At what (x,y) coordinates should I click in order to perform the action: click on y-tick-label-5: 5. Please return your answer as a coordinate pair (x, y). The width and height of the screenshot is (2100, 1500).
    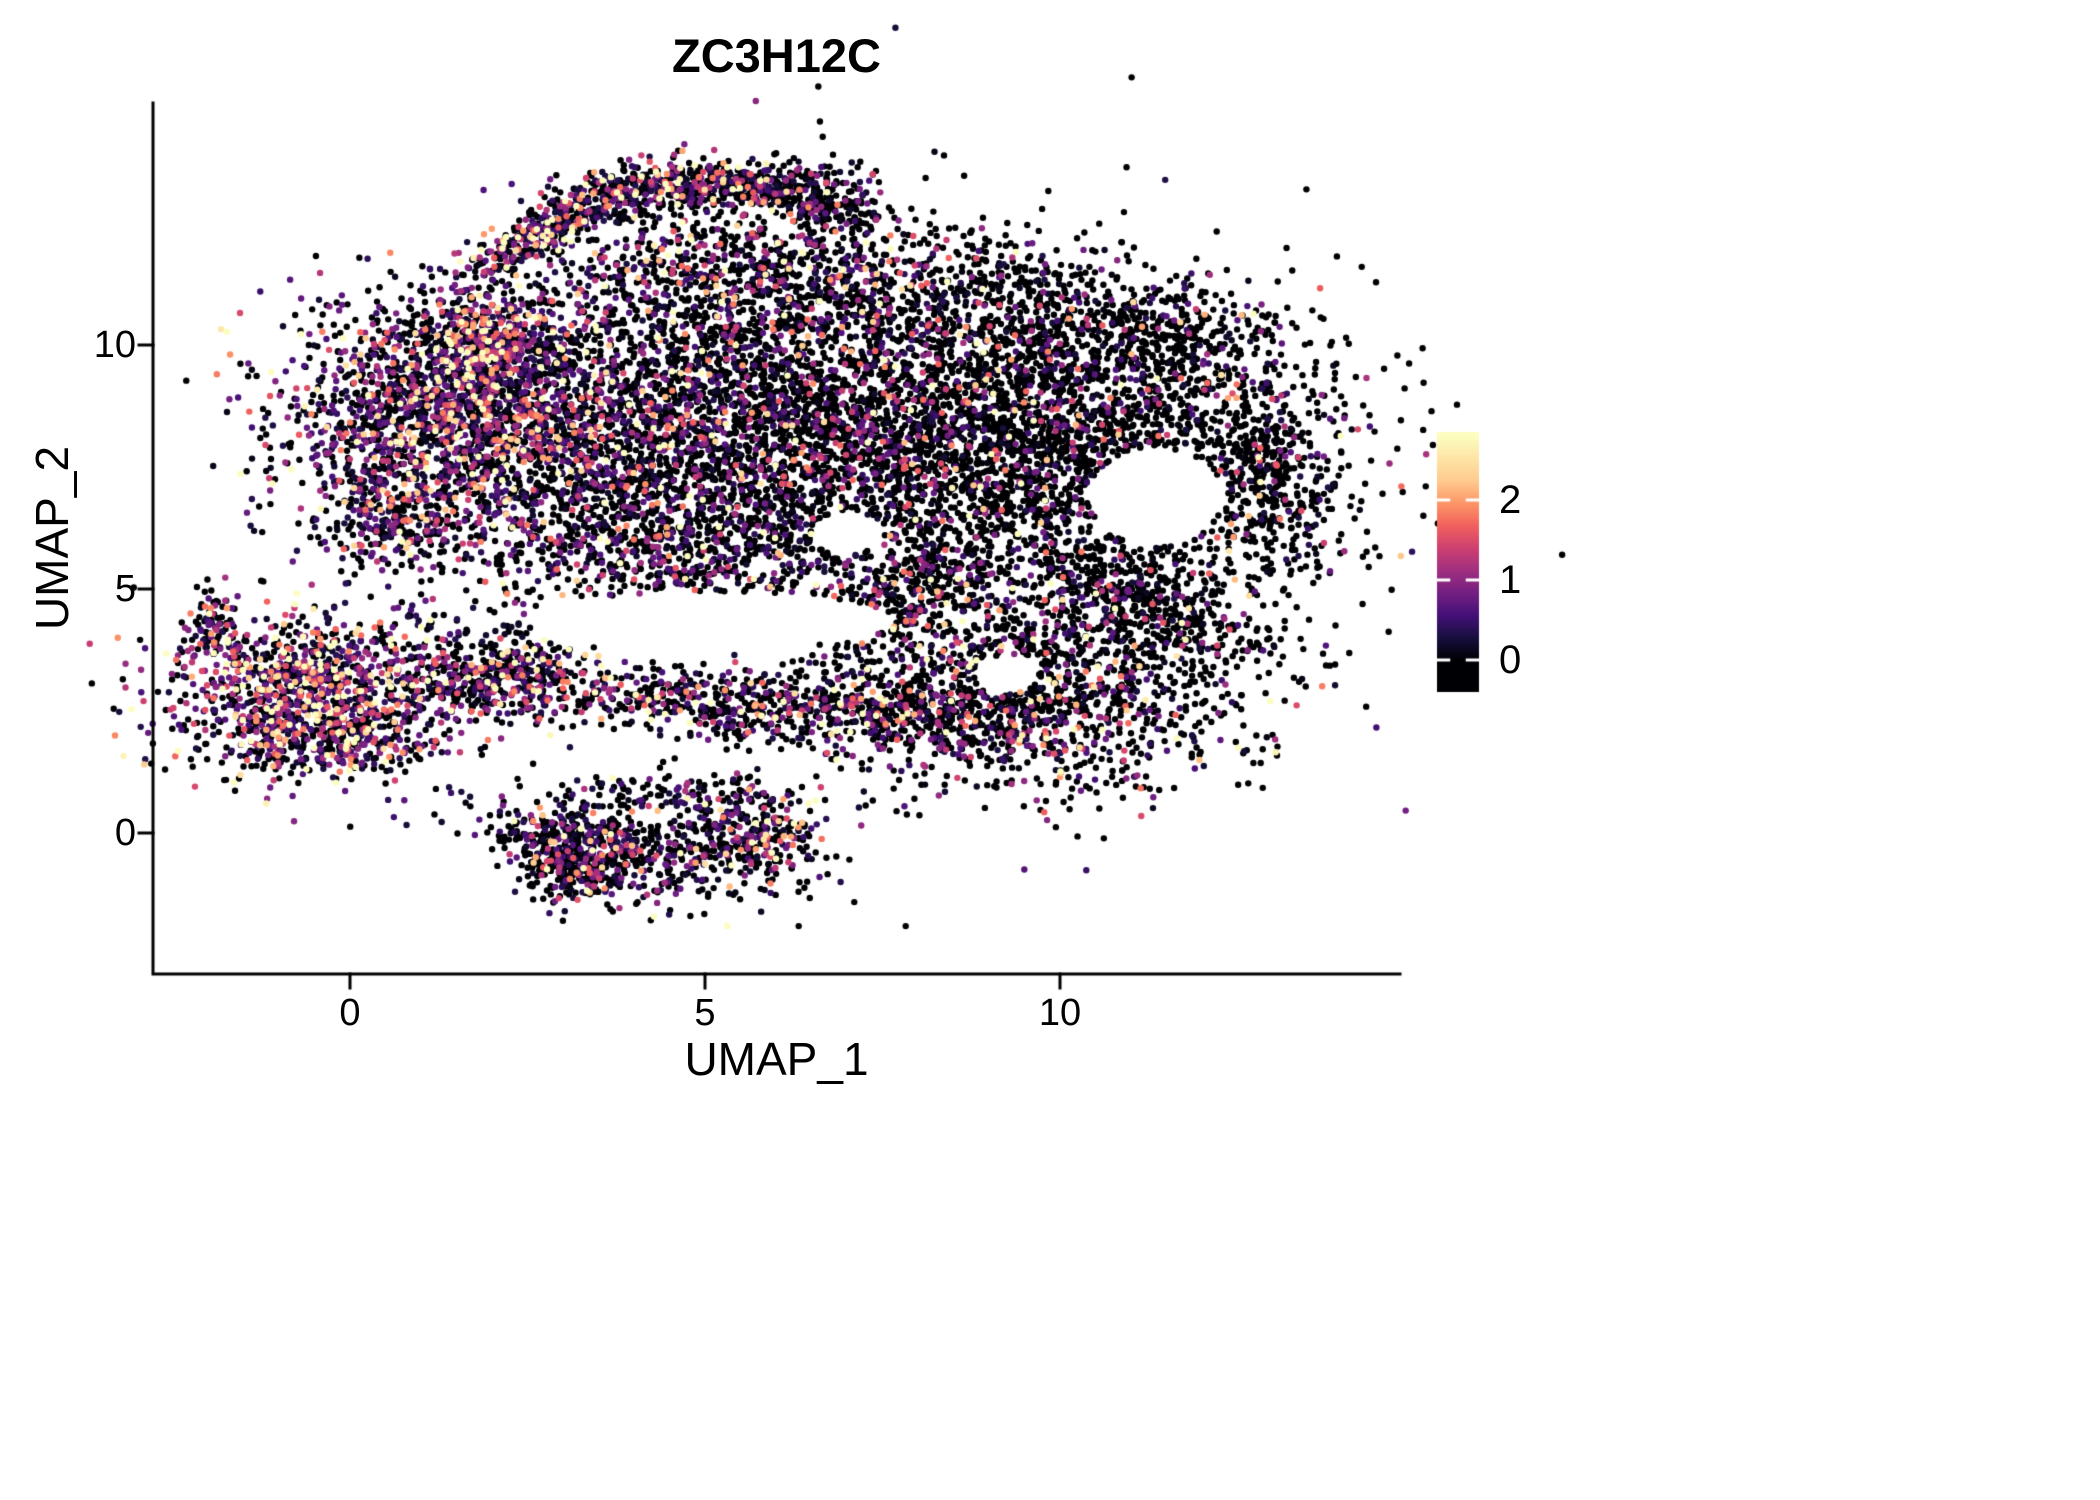
    Looking at the image, I should click on (125, 589).